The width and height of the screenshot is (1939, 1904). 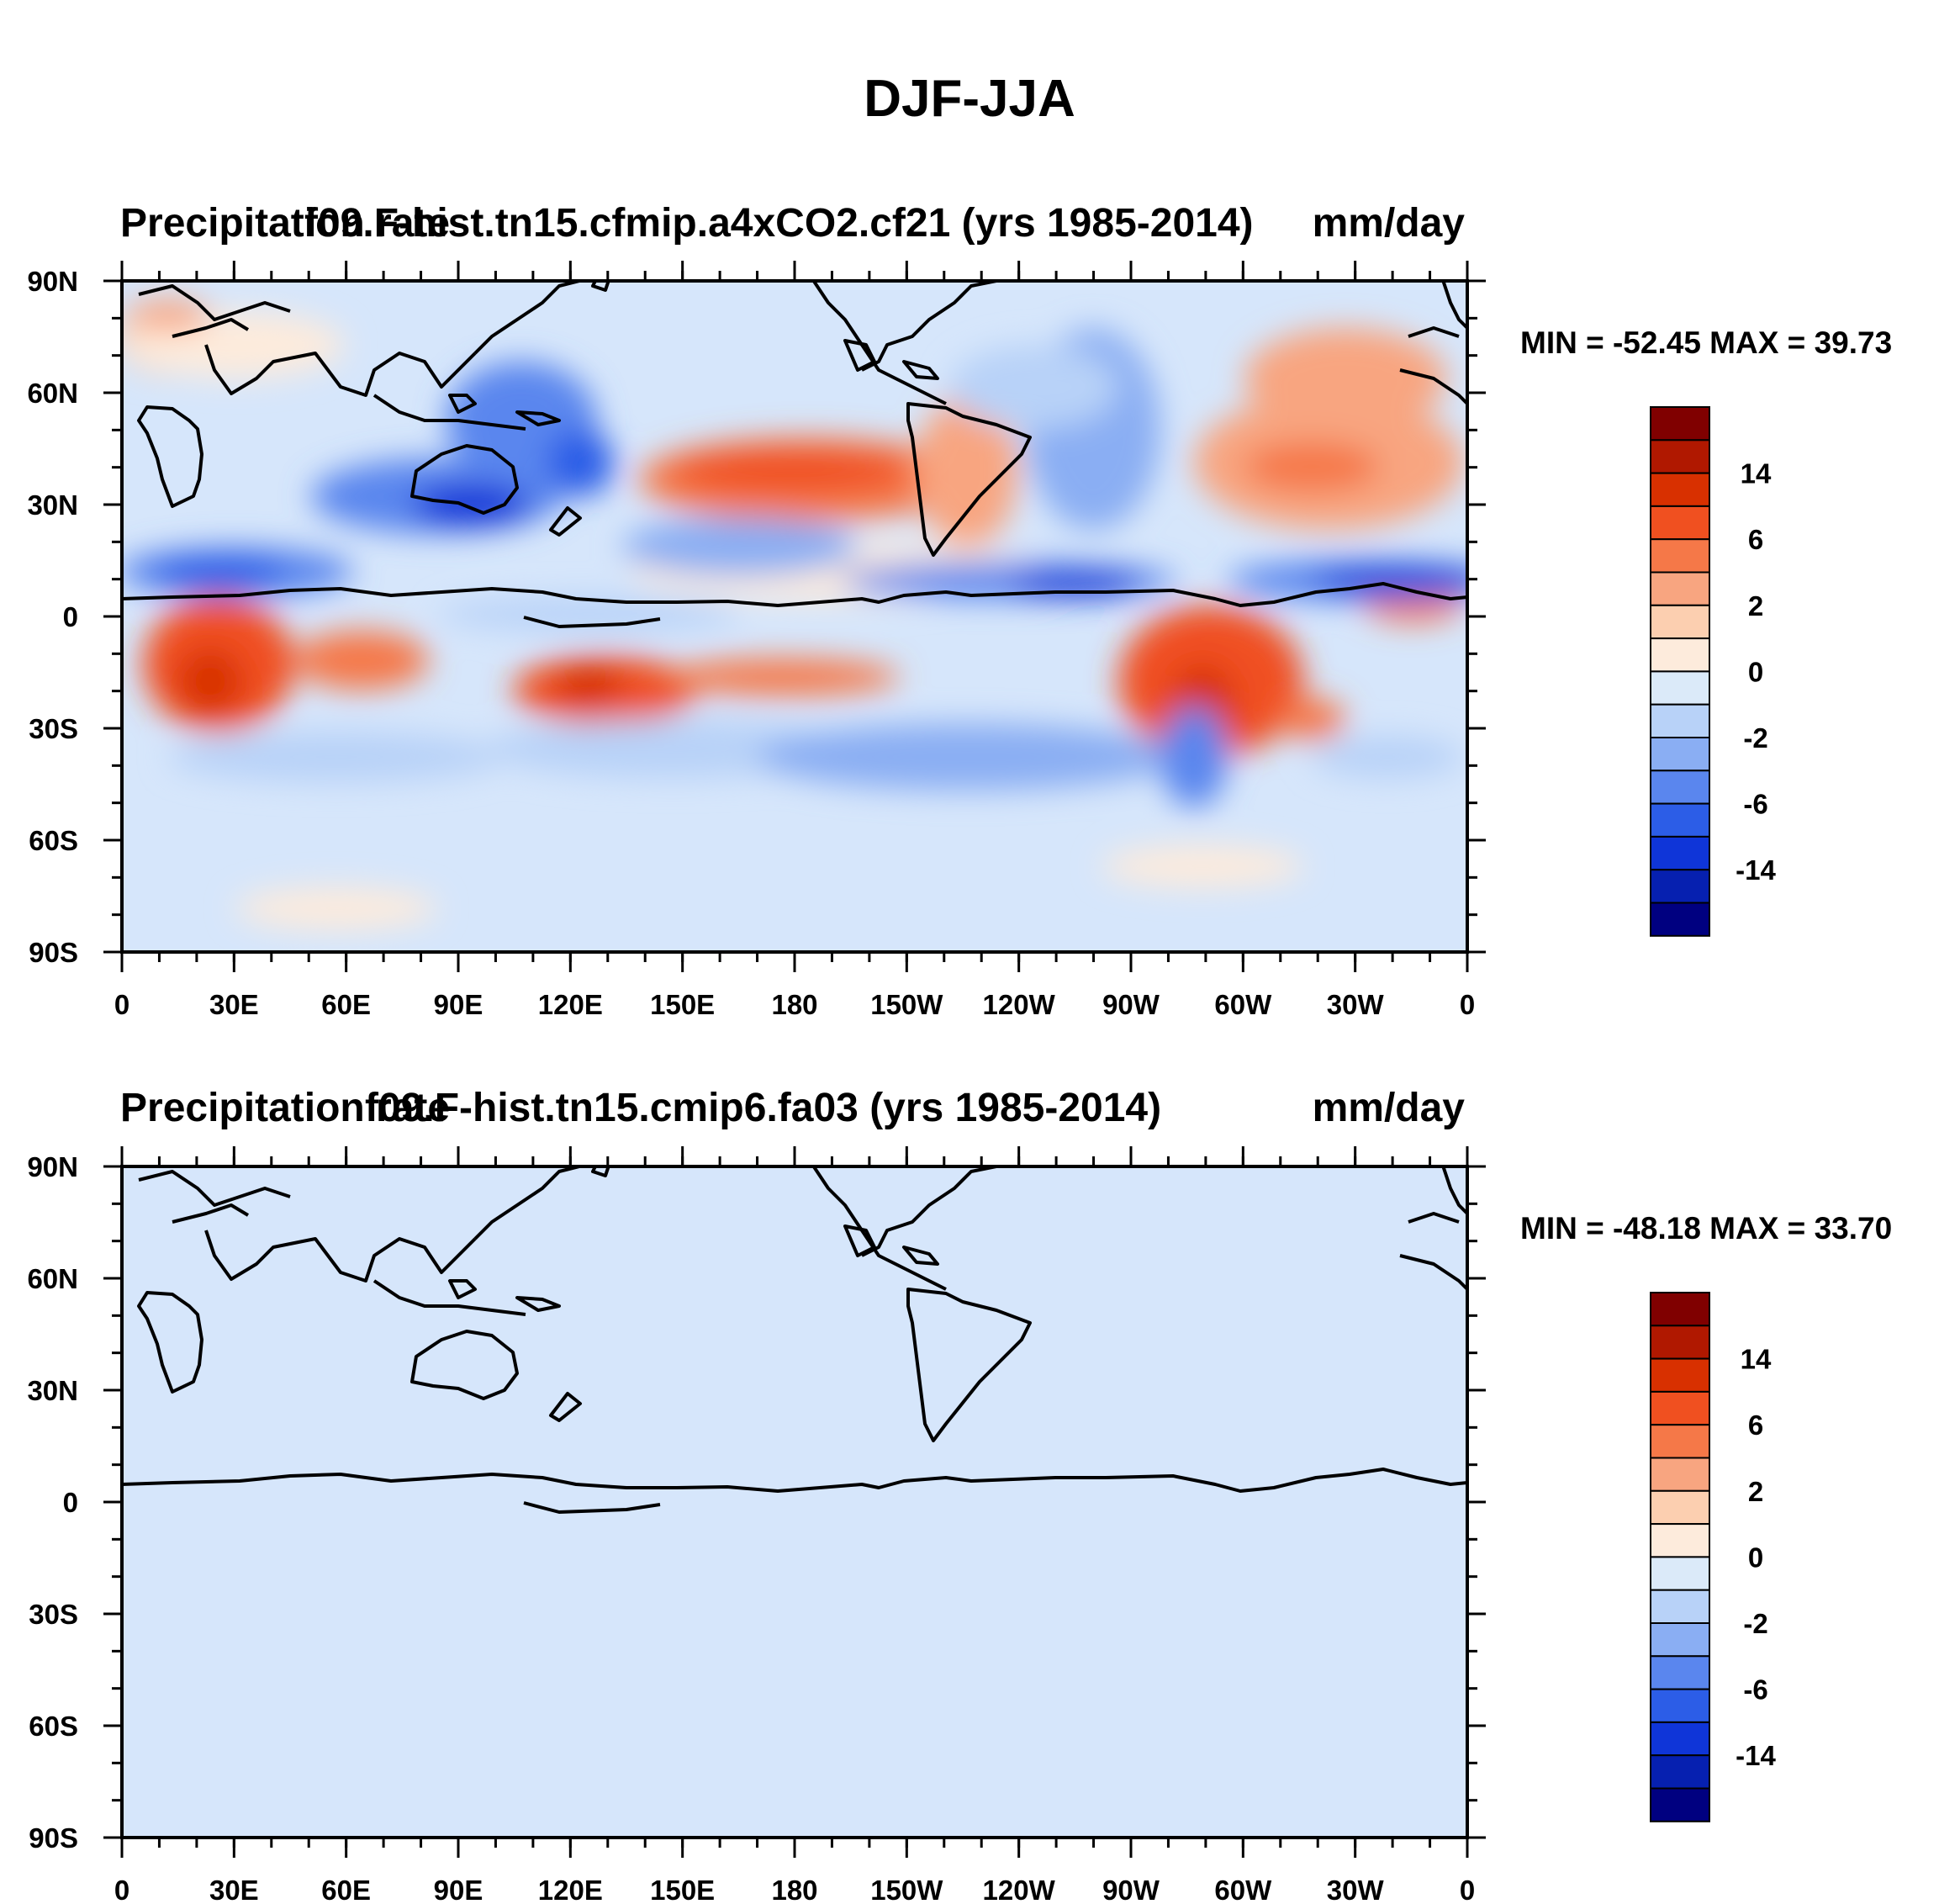 What do you see at coordinates (1388, 224) in the screenshot?
I see `panel-top-units: mm/day` at bounding box center [1388, 224].